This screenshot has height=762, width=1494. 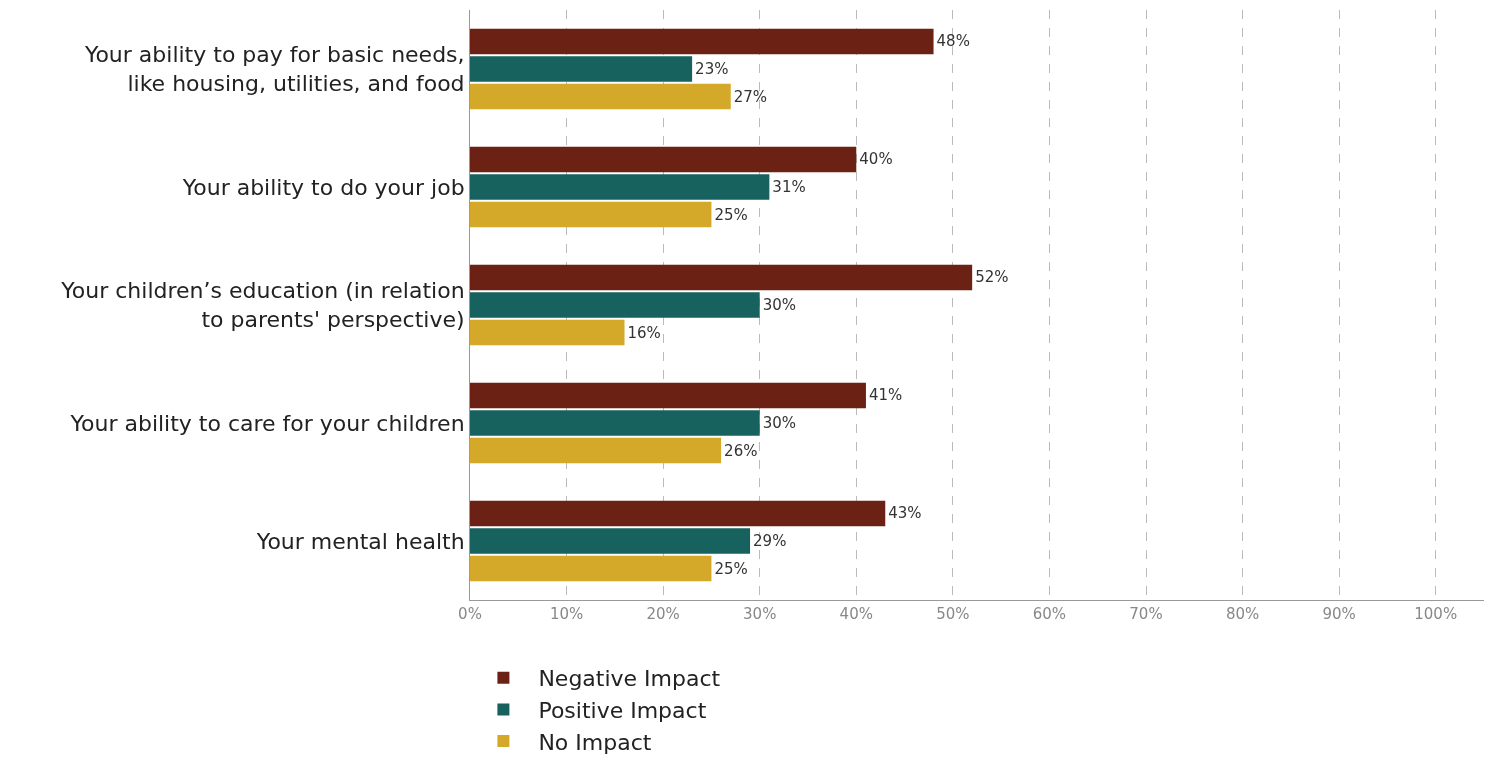 I want to click on data-label: 31%, so click(x=789, y=187).